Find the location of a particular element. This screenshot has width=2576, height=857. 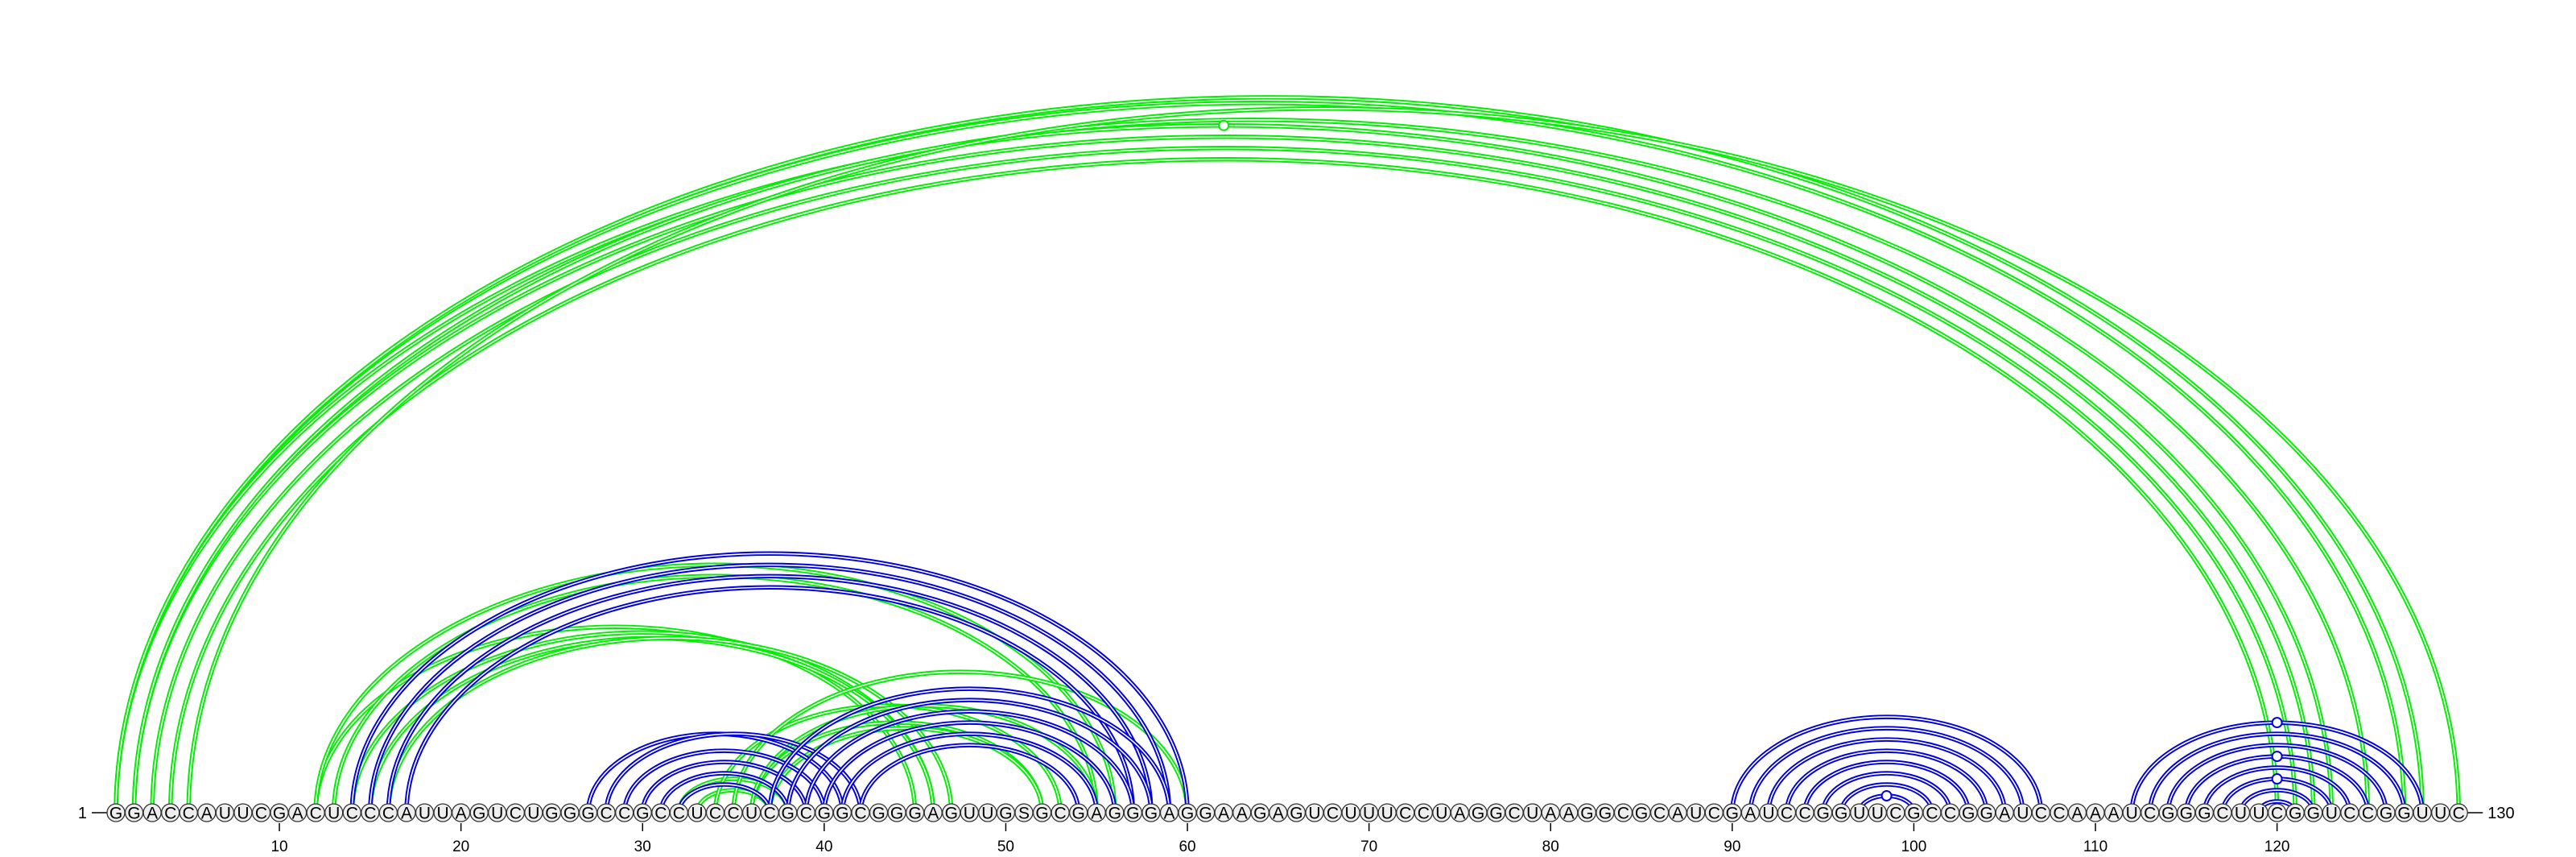

nucleotide-56: G is located at coordinates (1115, 813).